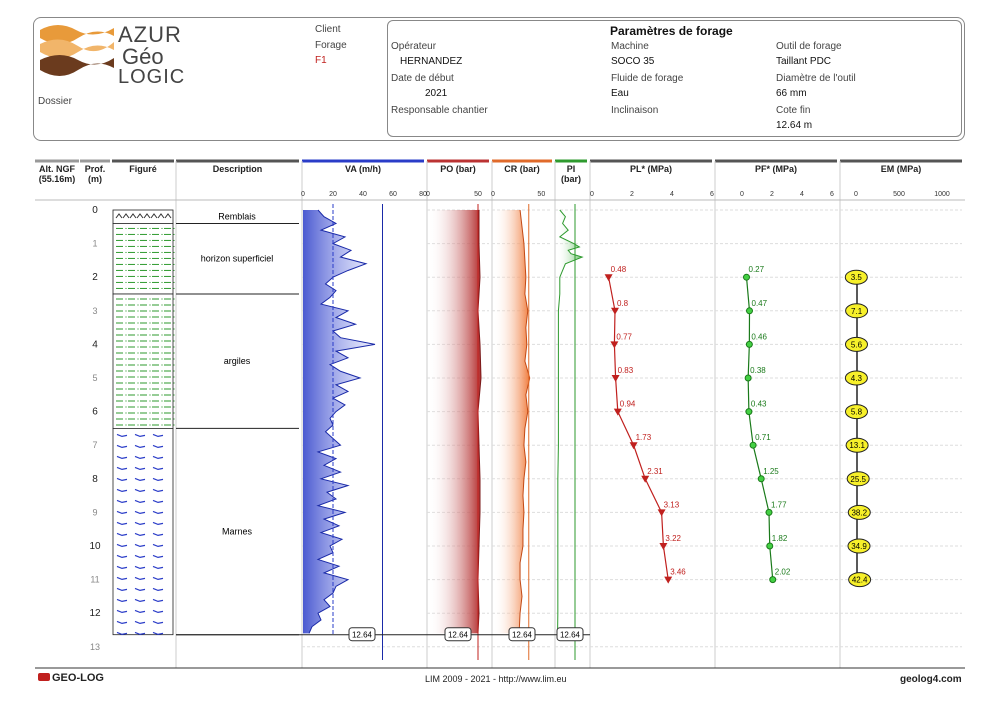  Describe the element at coordinates (94, 580) in the screenshot. I see `depth-tick-label: 11` at that location.